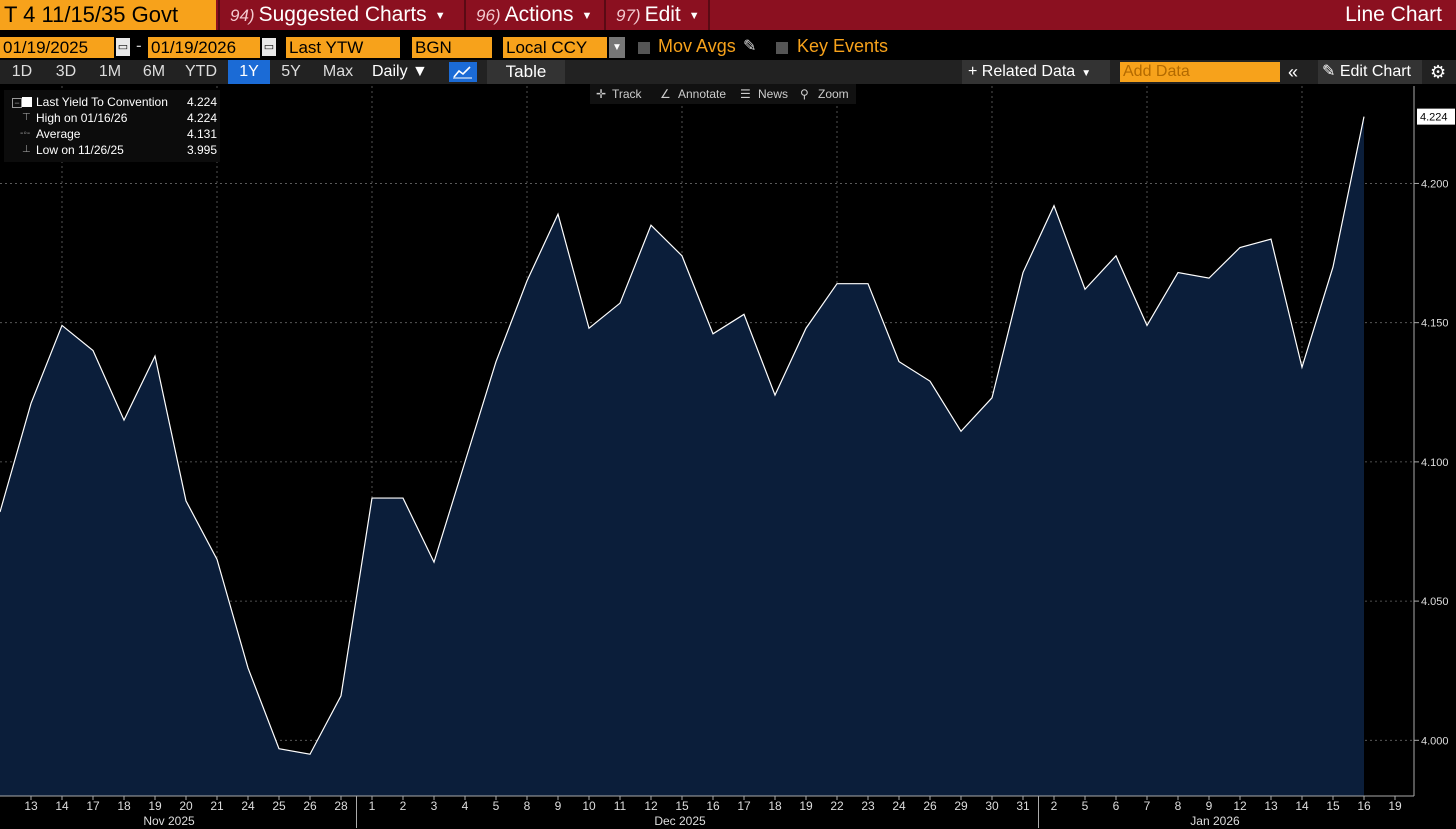 The width and height of the screenshot is (1456, 829). Describe the element at coordinates (1431, 441) in the screenshot. I see `y-axis: 4.000 4.050 4.100 4.150 4.200` at that location.